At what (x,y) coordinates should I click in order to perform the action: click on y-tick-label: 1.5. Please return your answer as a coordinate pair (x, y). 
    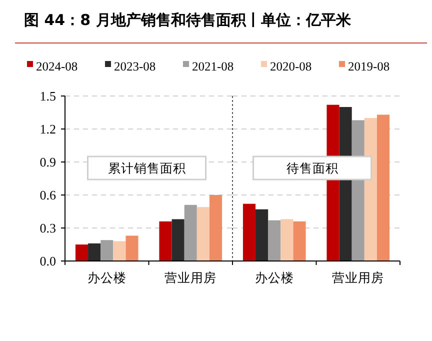
    Looking at the image, I should click on (48, 96).